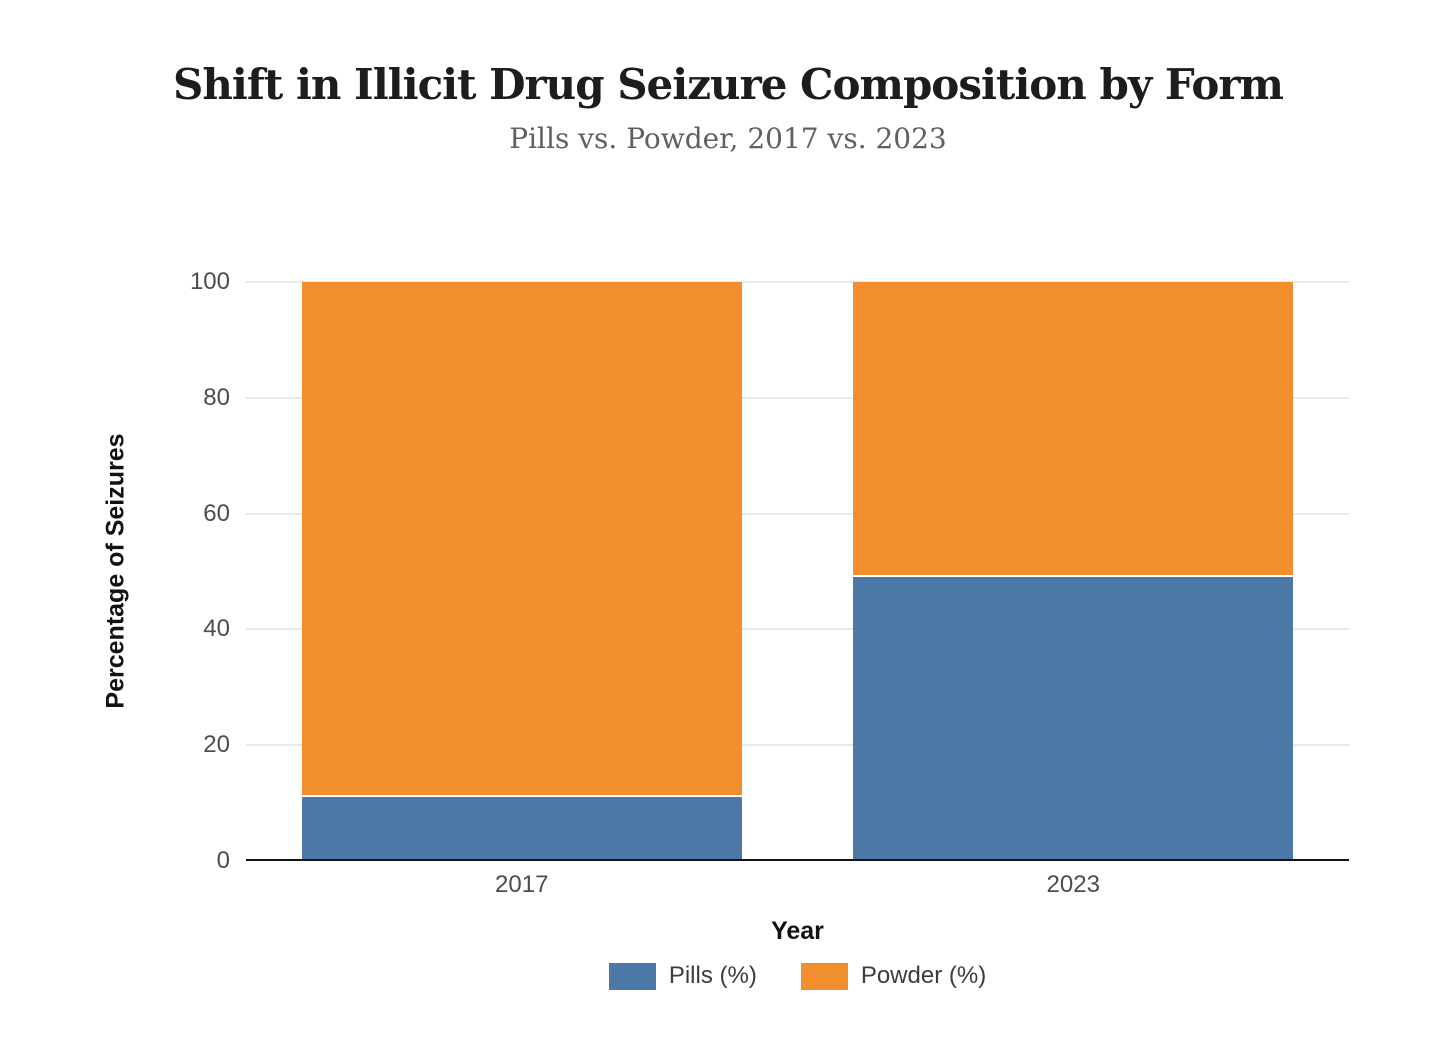  I want to click on bar-segment-2017-pills, so click(521, 829).